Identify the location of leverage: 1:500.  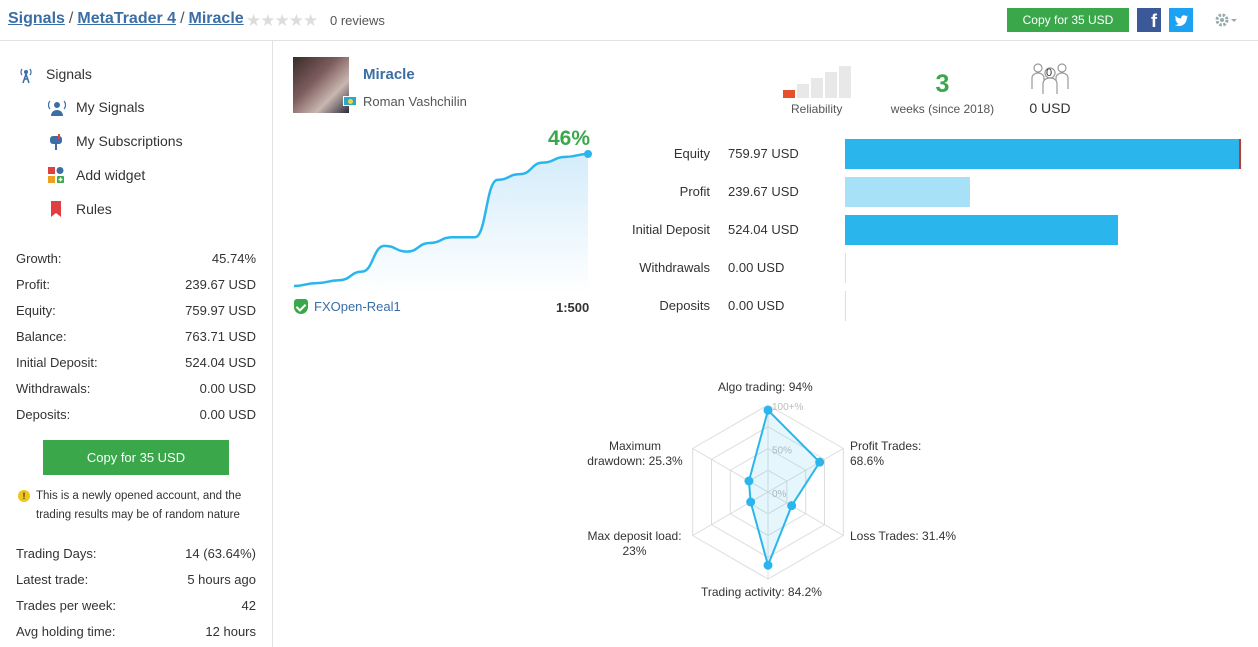
(573, 307).